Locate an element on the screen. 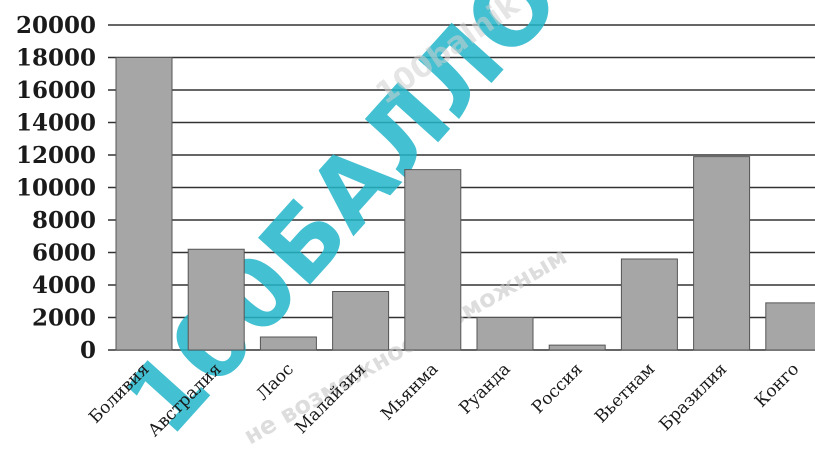 This screenshot has height=458, width=815. y-tick-label: 0 is located at coordinates (88, 350).